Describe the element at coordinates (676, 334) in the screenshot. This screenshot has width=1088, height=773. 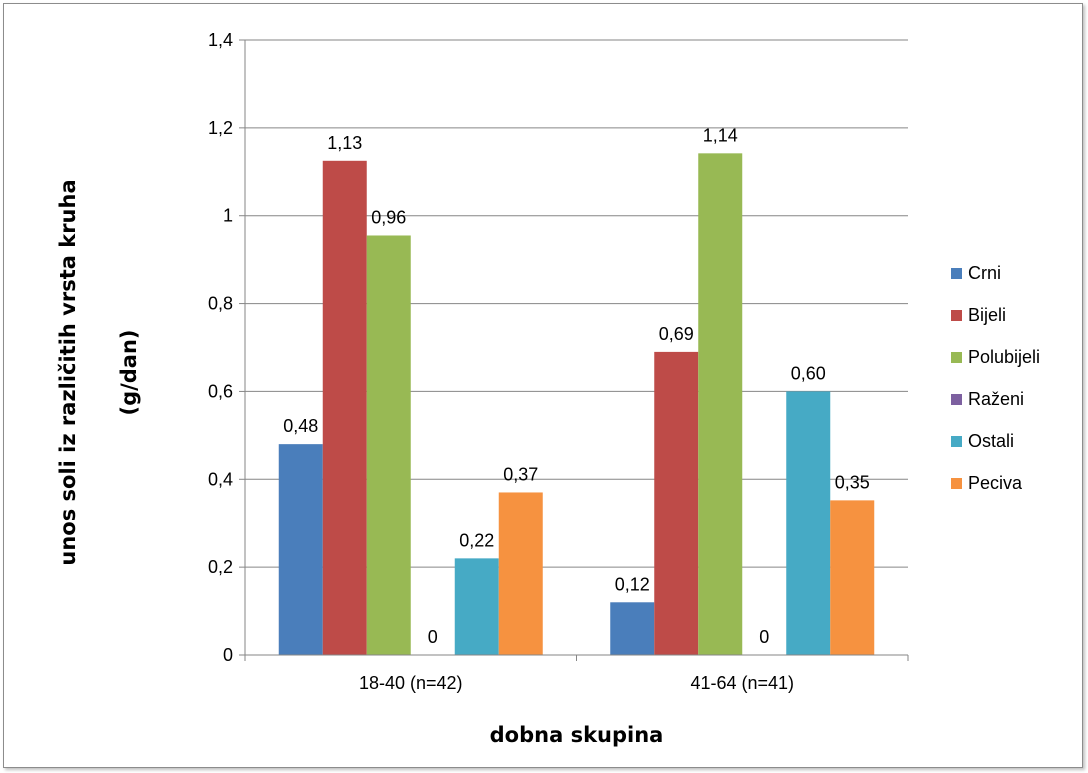
I see `data-label: 0,69` at that location.